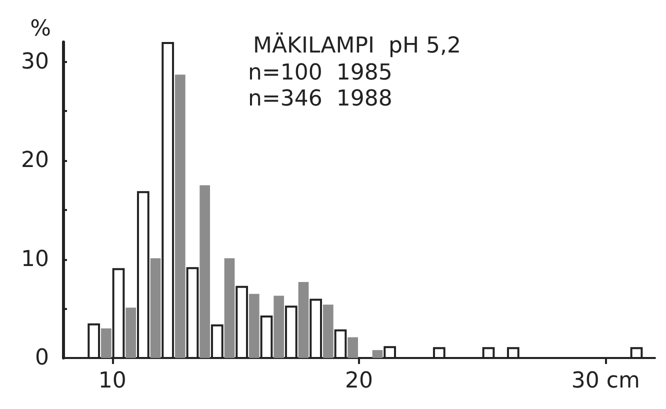 This screenshot has width=666, height=409. Describe the element at coordinates (35, 61) in the screenshot. I see `y-tick-label: 30` at that location.